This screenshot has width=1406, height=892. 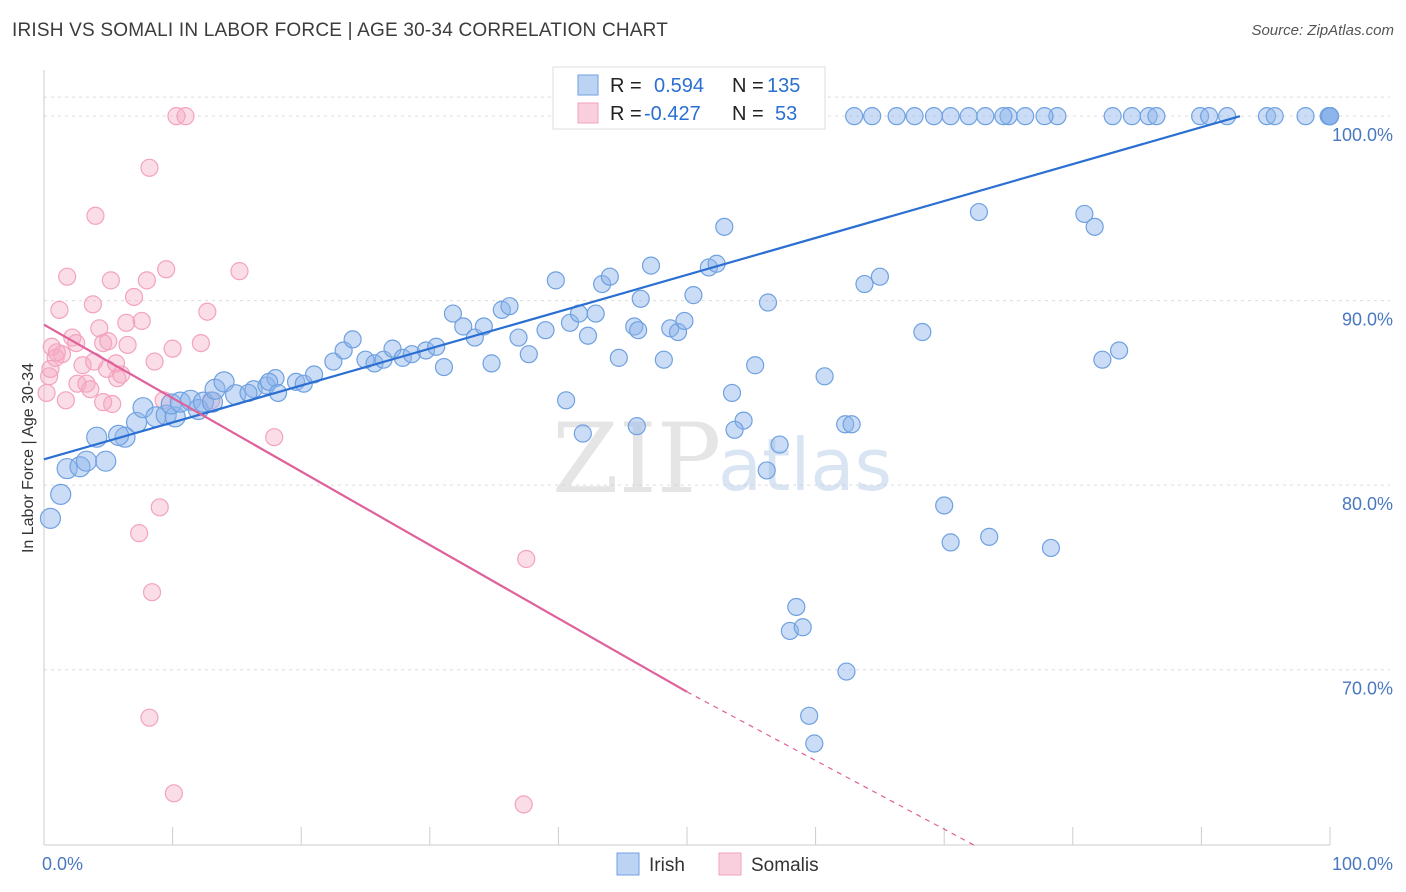 I want to click on legend-irish-swatch, so click(x=588, y=85).